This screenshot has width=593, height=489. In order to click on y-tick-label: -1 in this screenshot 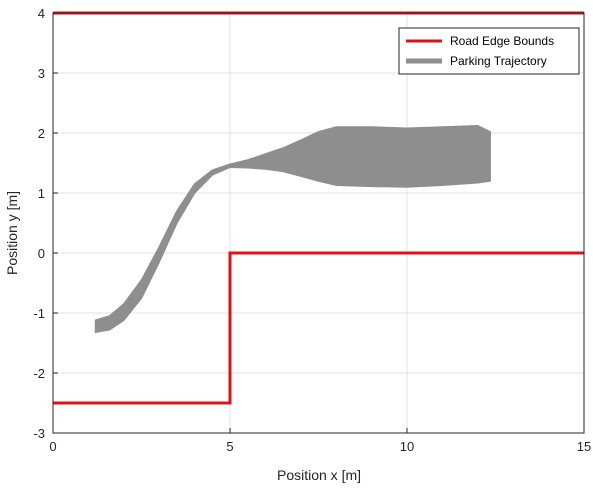, I will do `click(39, 313)`.